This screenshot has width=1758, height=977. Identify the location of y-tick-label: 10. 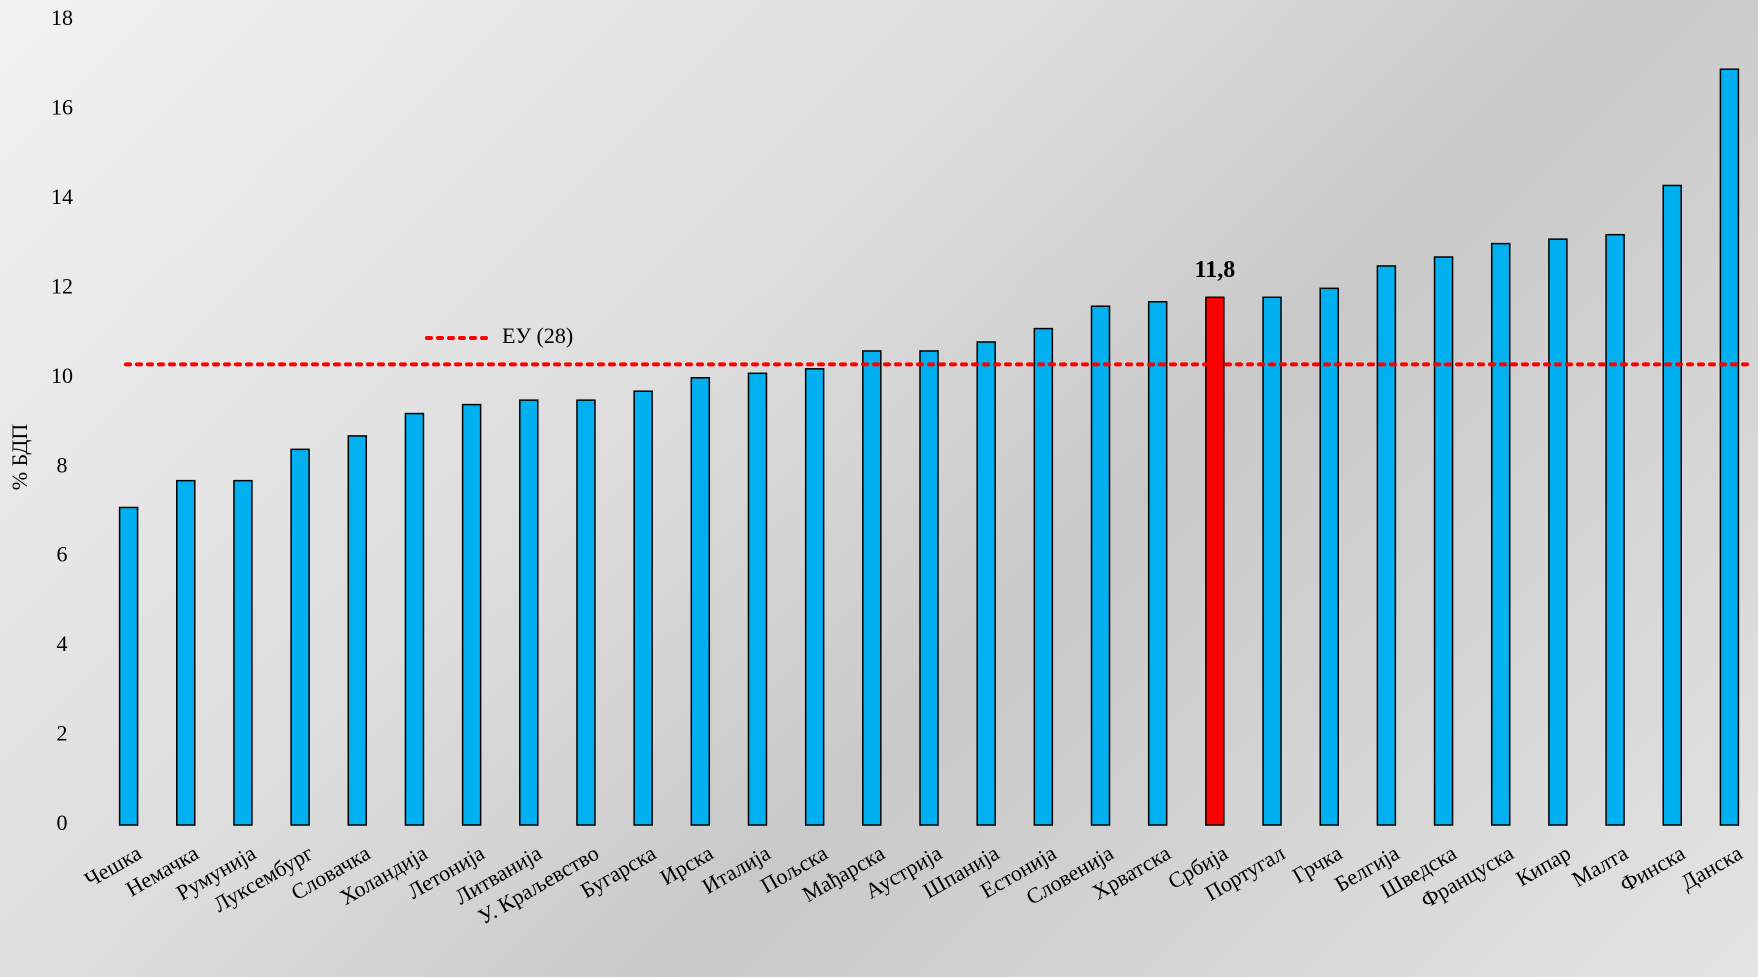
(62, 375).